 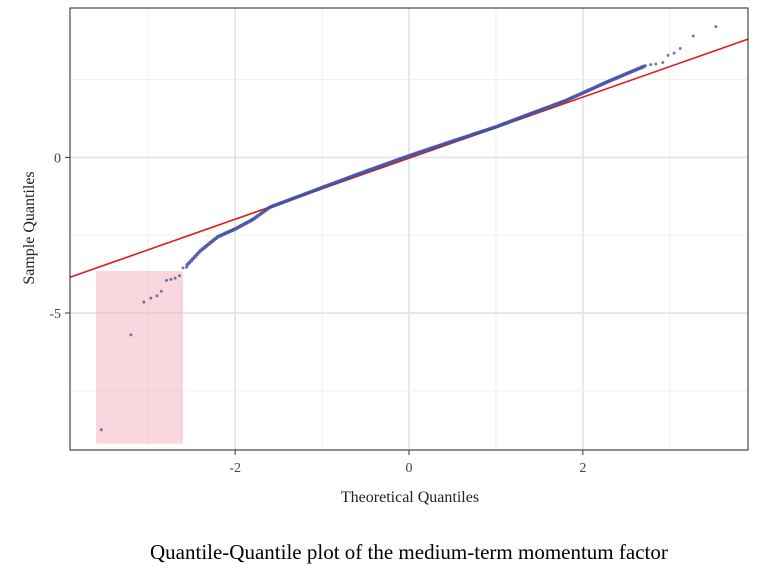 I want to click on x-axis-label: Theoretical Quantiles, so click(x=410, y=497).